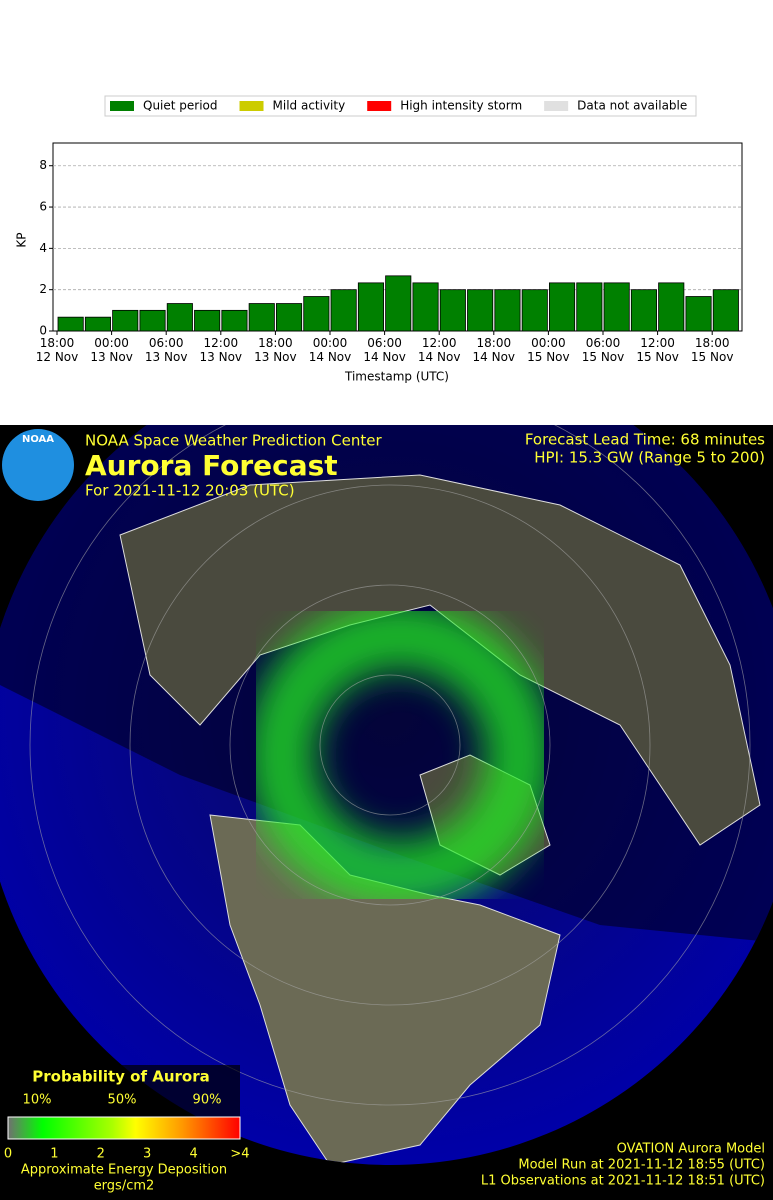 This screenshot has height=1200, width=773. Describe the element at coordinates (193, 1154) in the screenshot. I see `energy-label: 4` at that location.